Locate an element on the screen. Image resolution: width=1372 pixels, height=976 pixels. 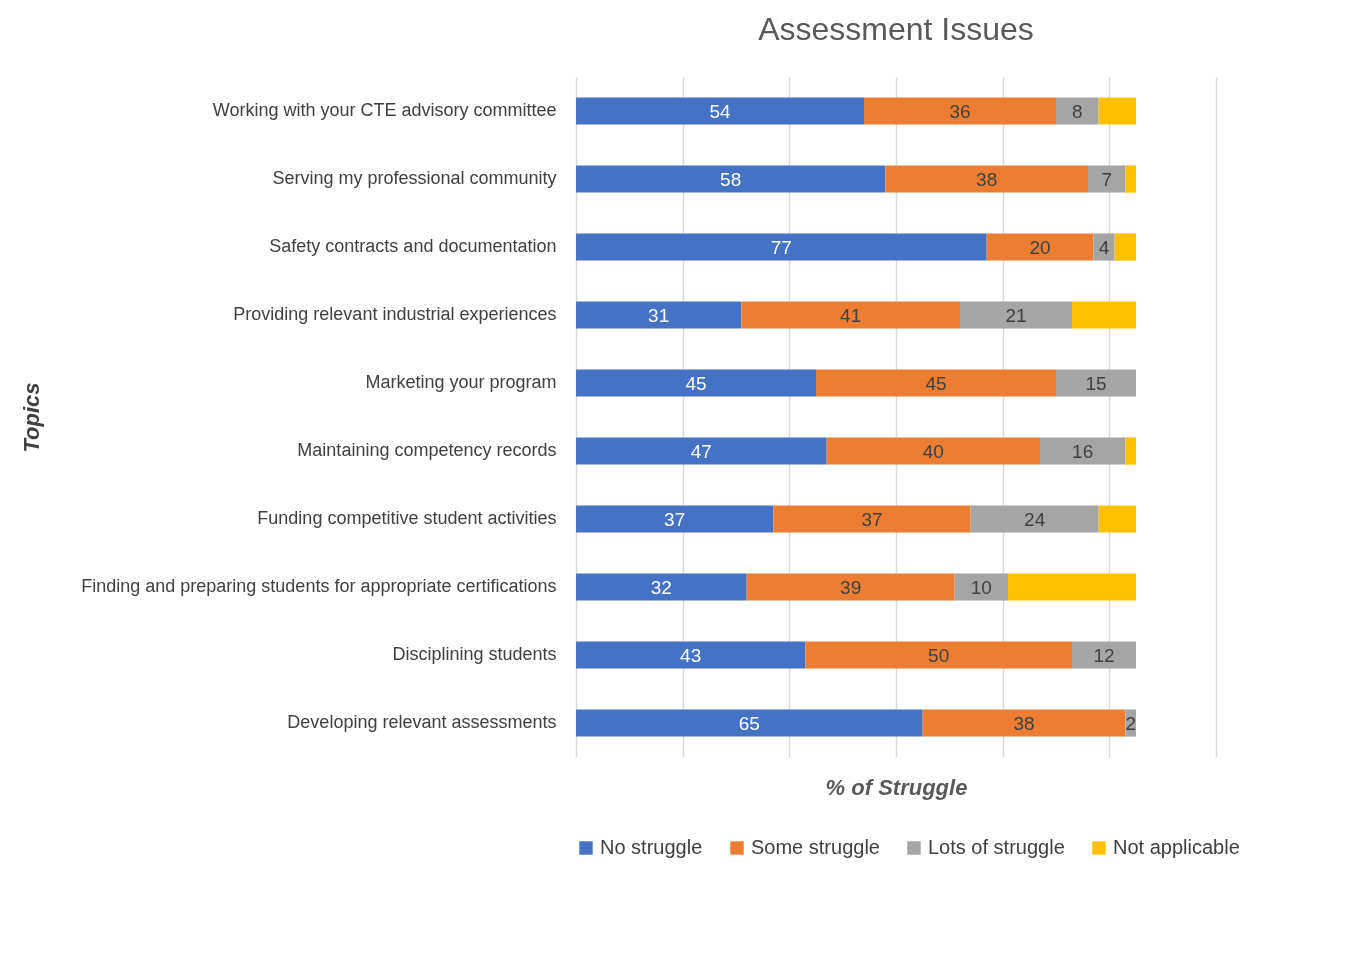
data-label: 36 is located at coordinates (960, 111).